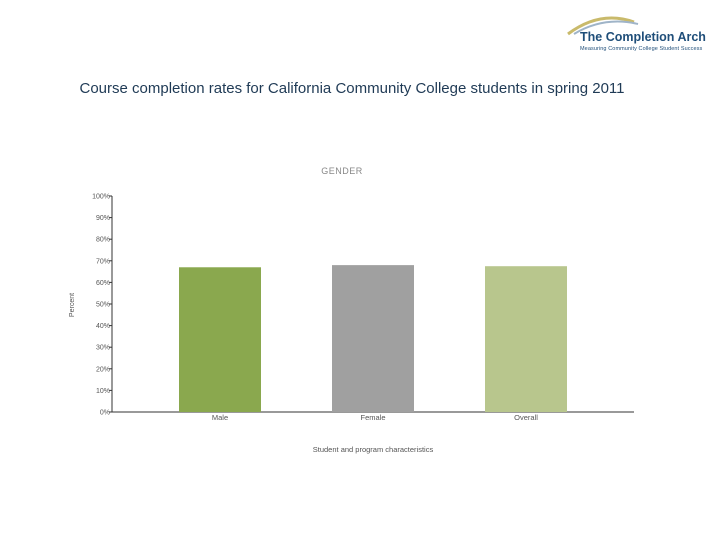 This screenshot has height=540, width=720. What do you see at coordinates (103, 391) in the screenshot?
I see `y-tick-label: 10%` at bounding box center [103, 391].